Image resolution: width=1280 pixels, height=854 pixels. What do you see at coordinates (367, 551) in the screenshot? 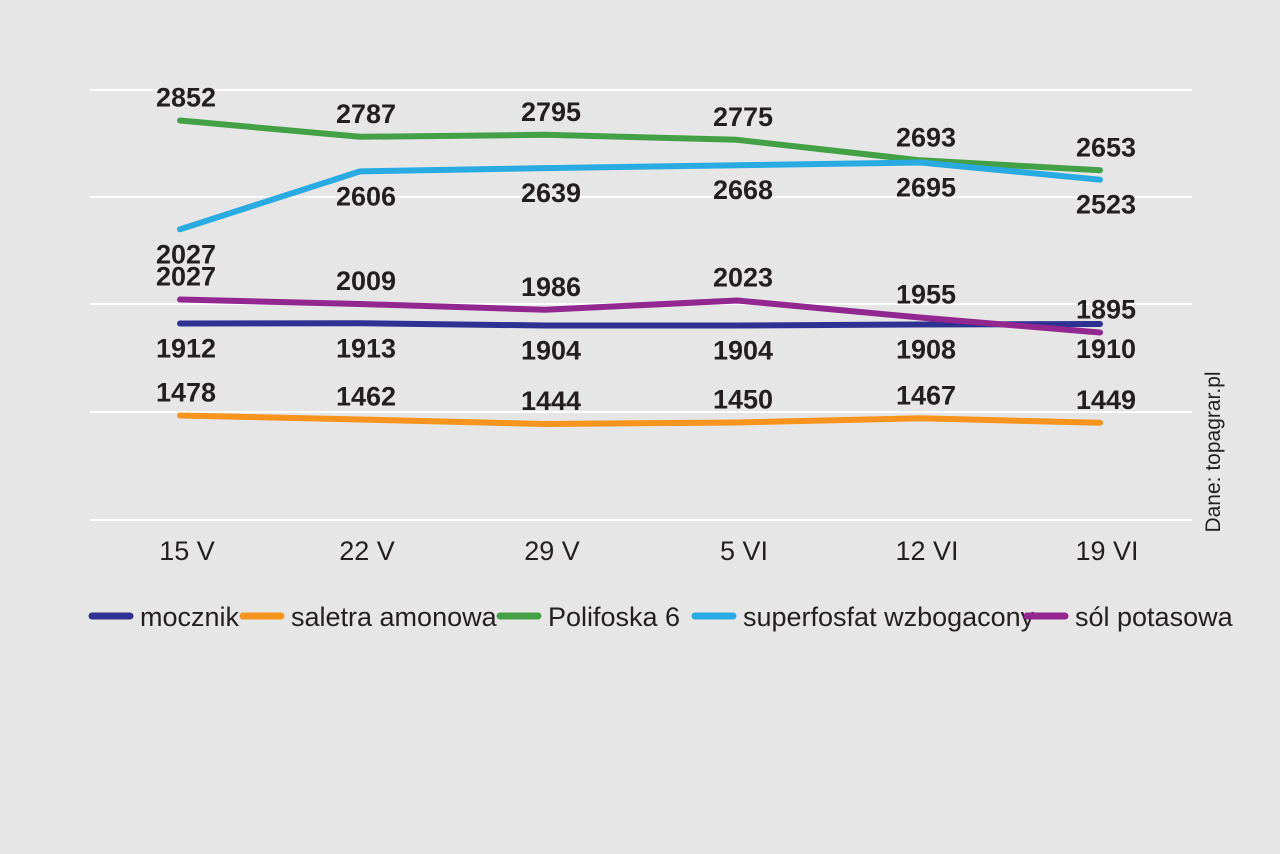
I see `x-tick-label: 22 V` at bounding box center [367, 551].